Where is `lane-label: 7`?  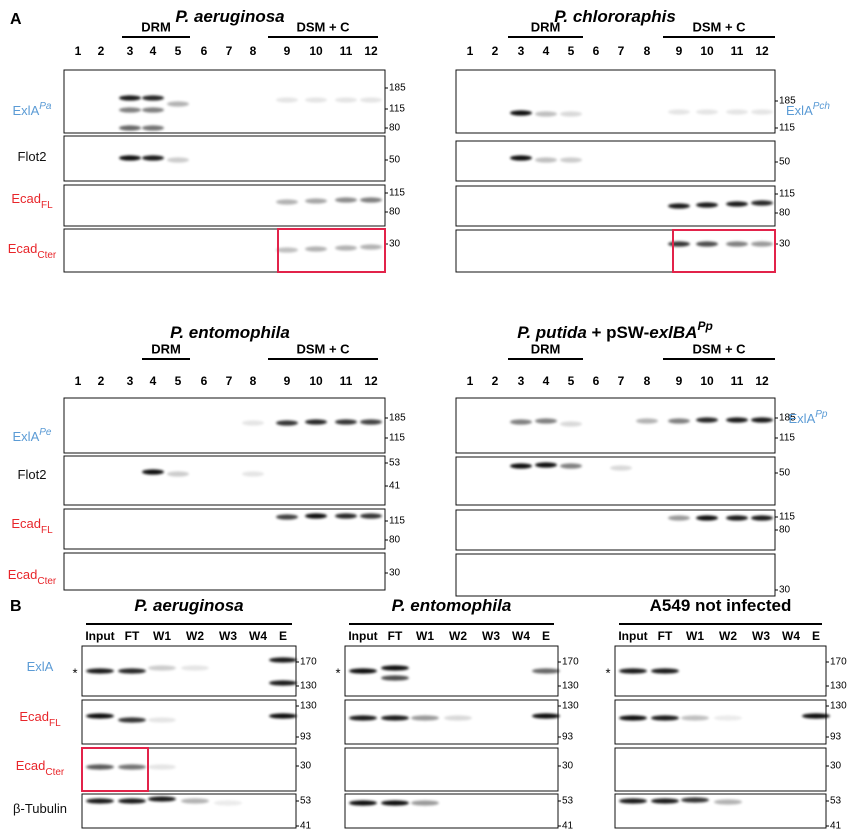
lane-label: 7 is located at coordinates (621, 51).